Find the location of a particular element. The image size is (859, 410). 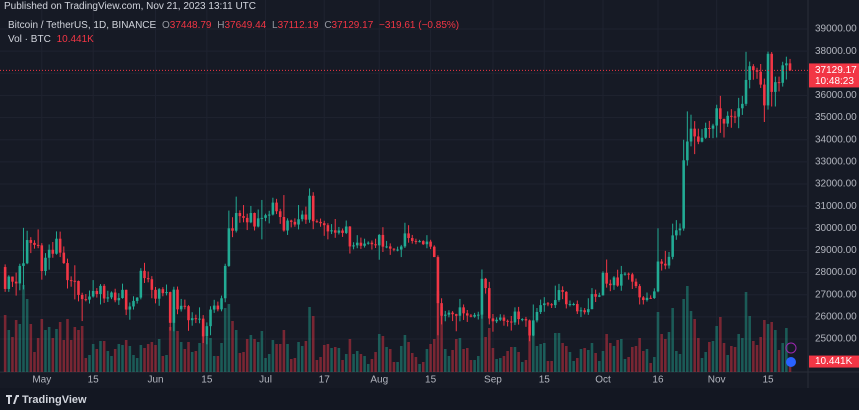

y-tick-label: 36000.00 is located at coordinates (836, 95).